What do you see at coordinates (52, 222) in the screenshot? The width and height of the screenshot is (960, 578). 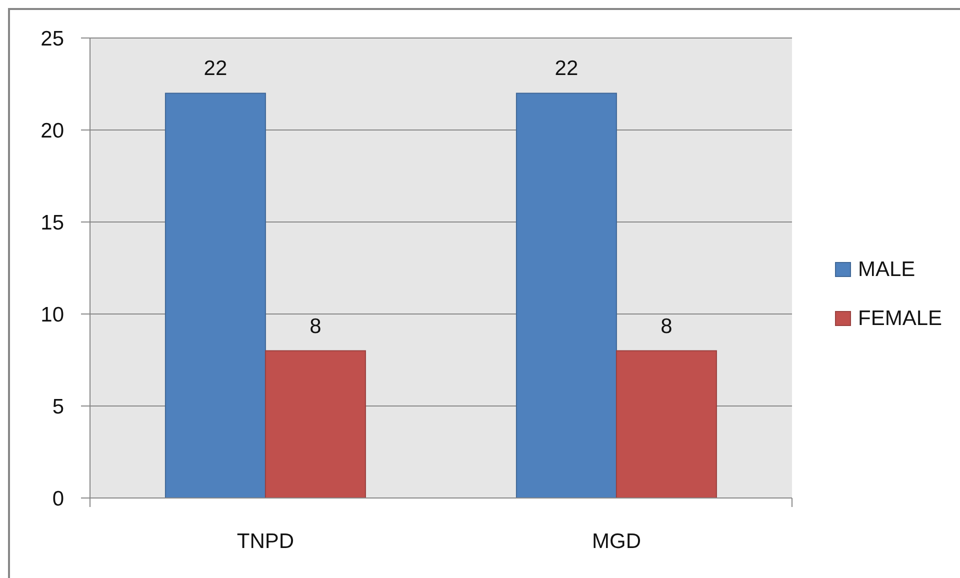 I see `y-tick-label: 15` at bounding box center [52, 222].